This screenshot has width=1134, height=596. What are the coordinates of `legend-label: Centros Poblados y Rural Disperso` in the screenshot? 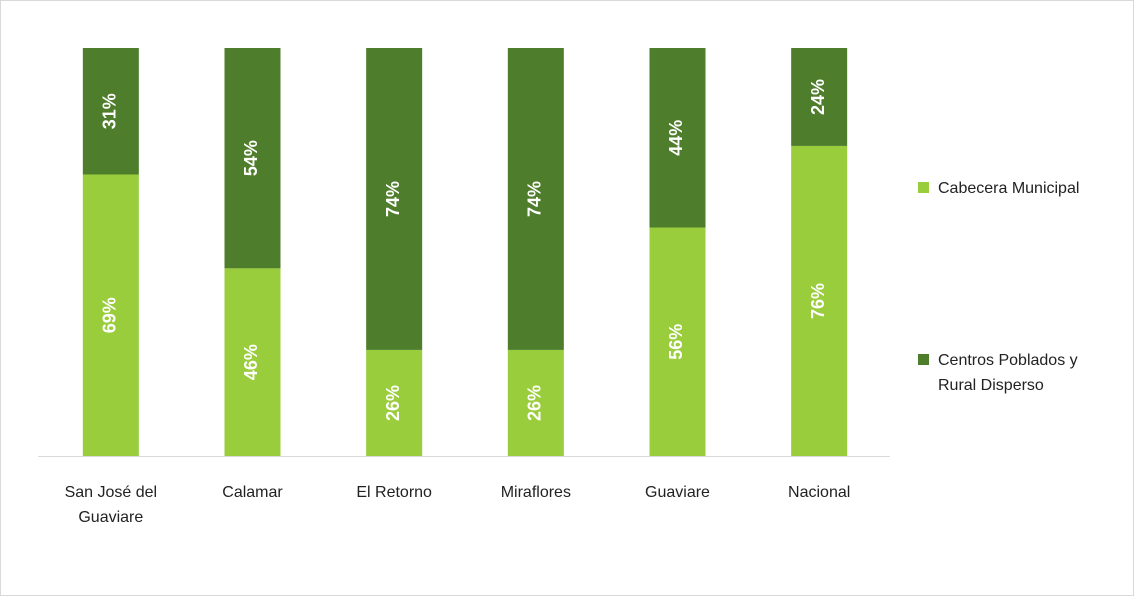 It's located at (1008, 373).